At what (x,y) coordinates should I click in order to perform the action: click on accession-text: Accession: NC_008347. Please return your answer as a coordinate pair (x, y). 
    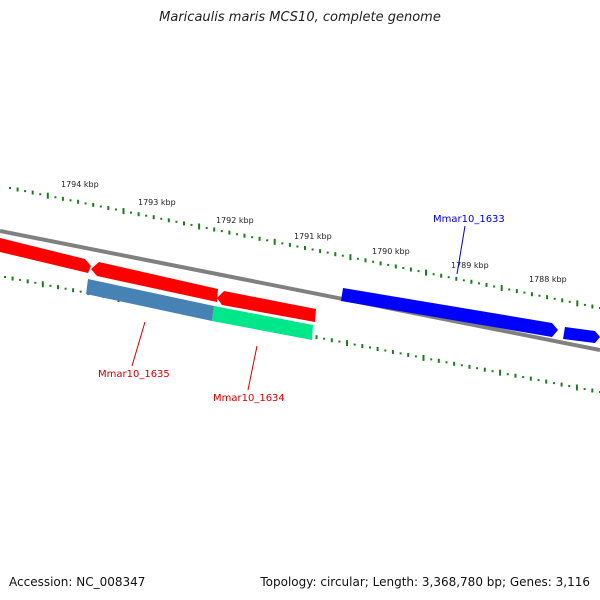
    Looking at the image, I should click on (77, 582).